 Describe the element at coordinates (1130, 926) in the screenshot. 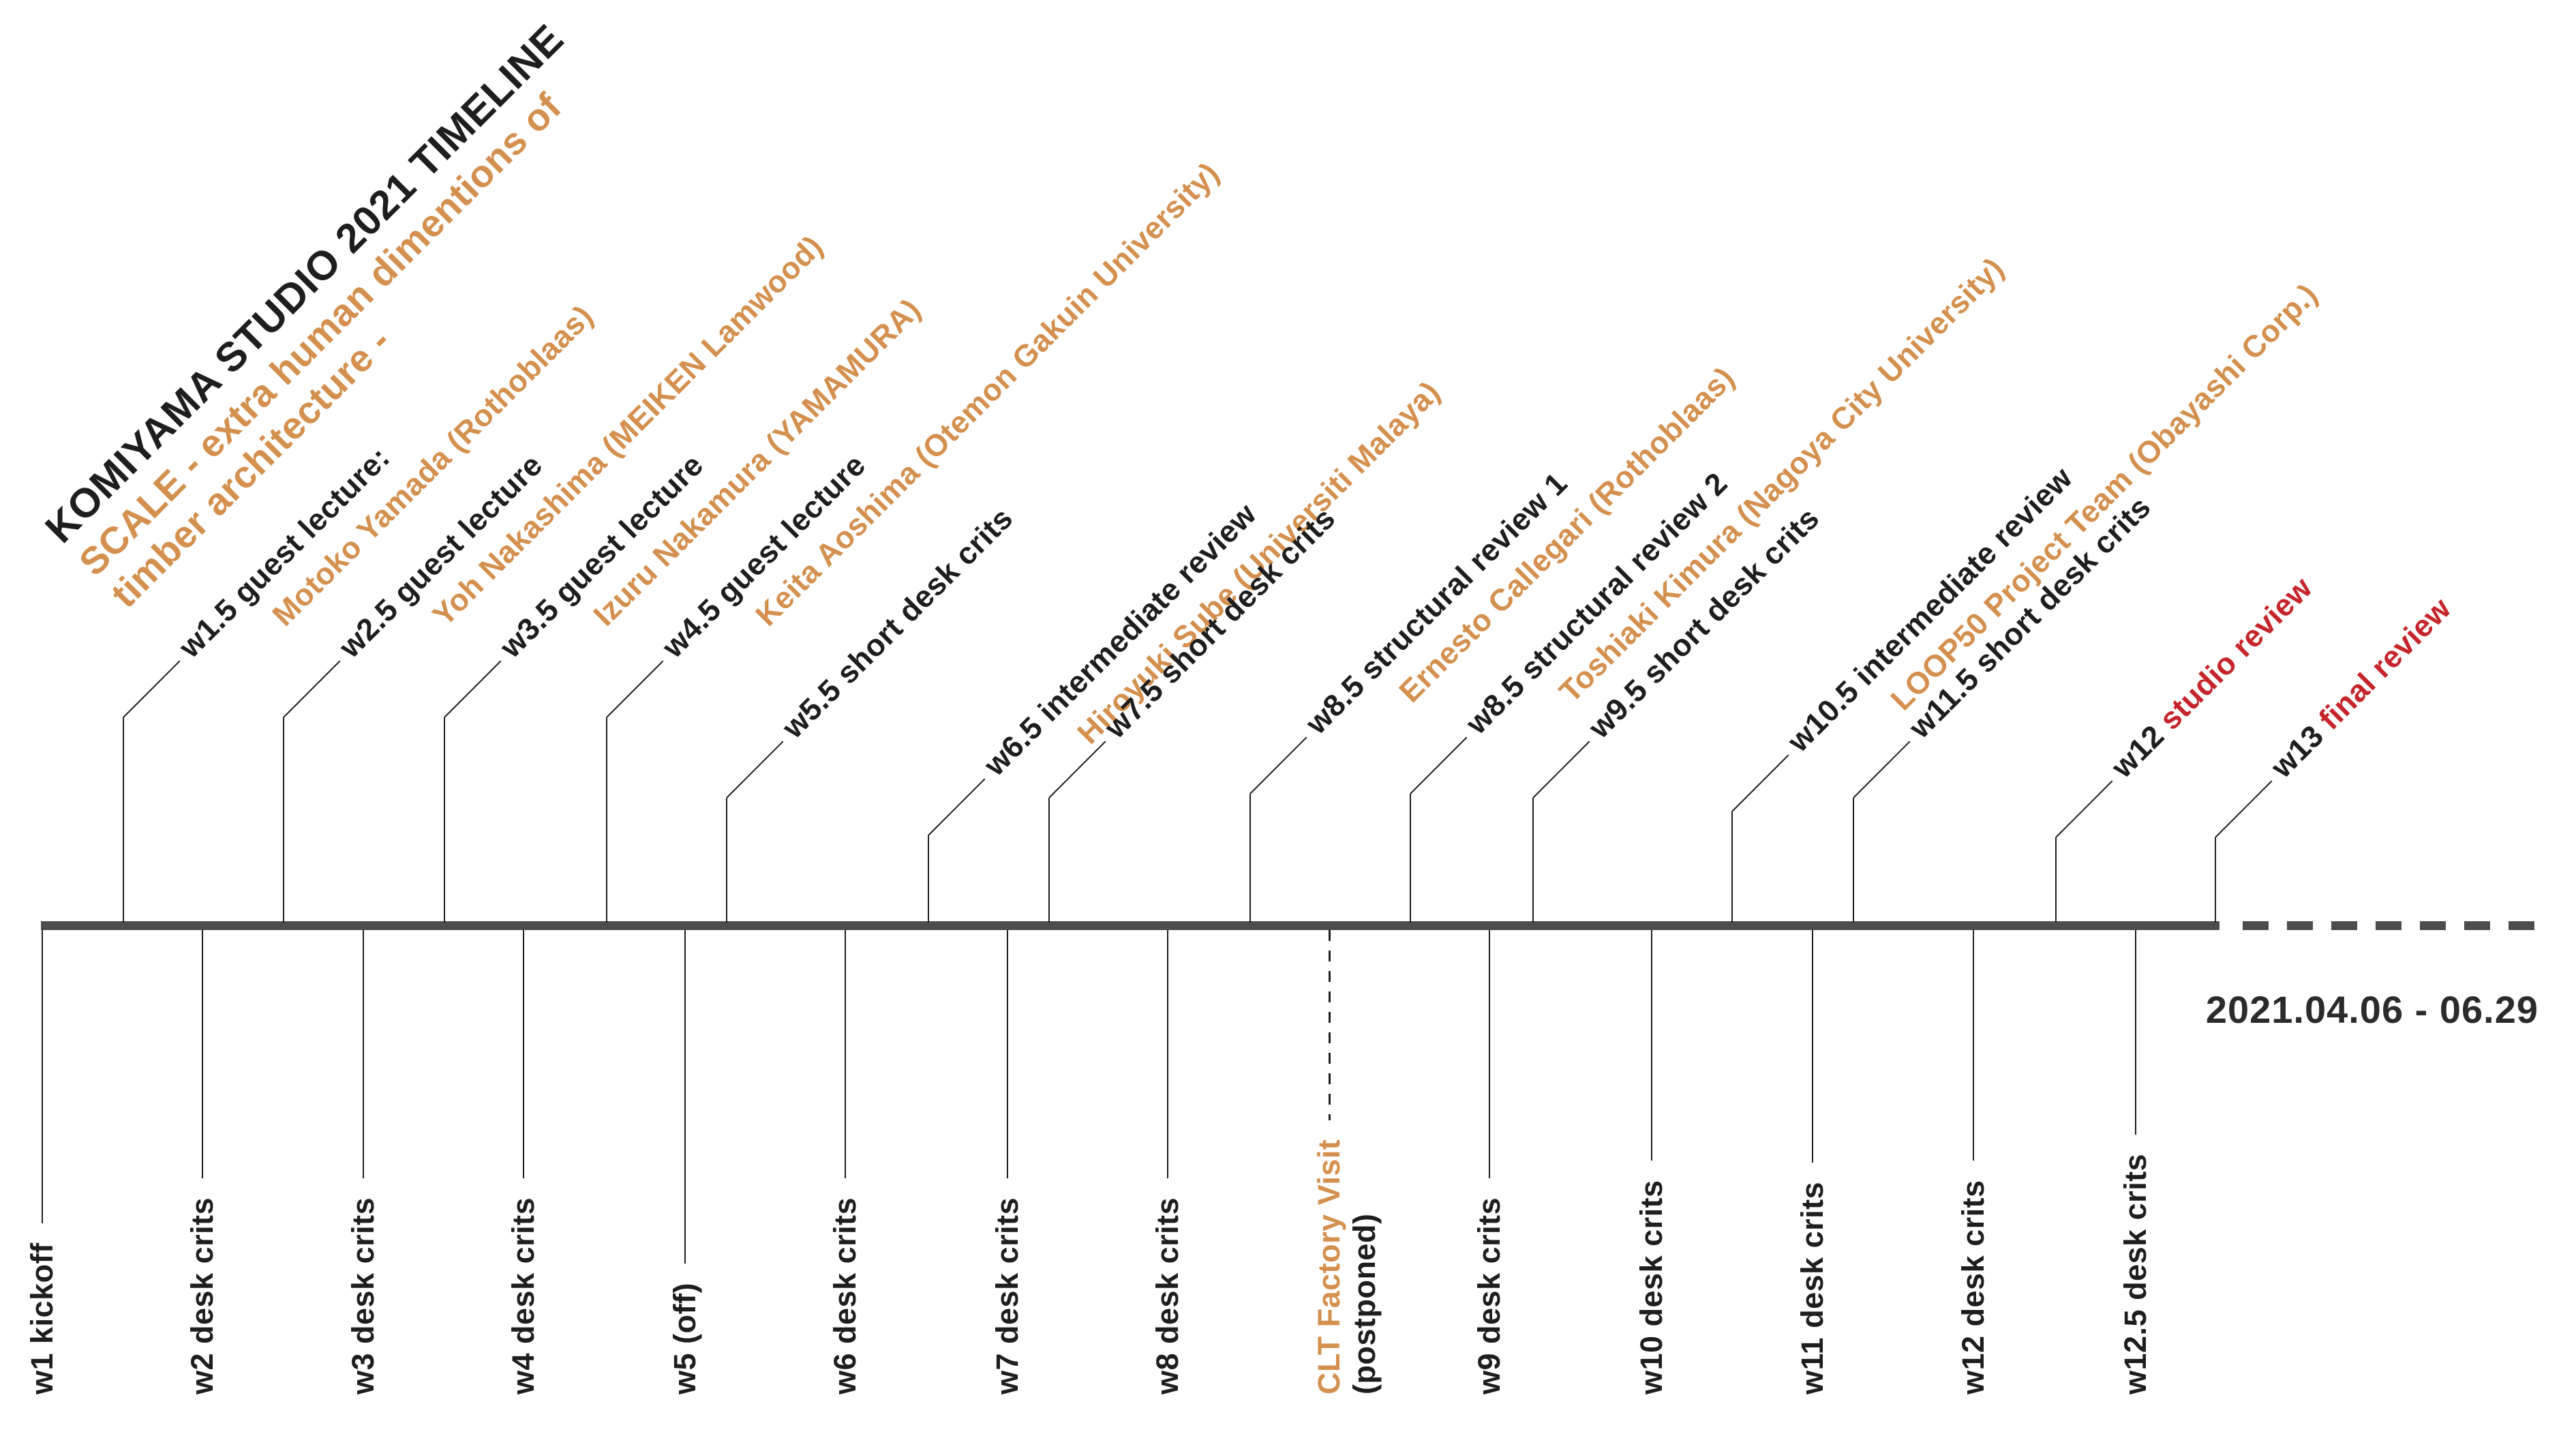

I see `timeline-bar` at that location.